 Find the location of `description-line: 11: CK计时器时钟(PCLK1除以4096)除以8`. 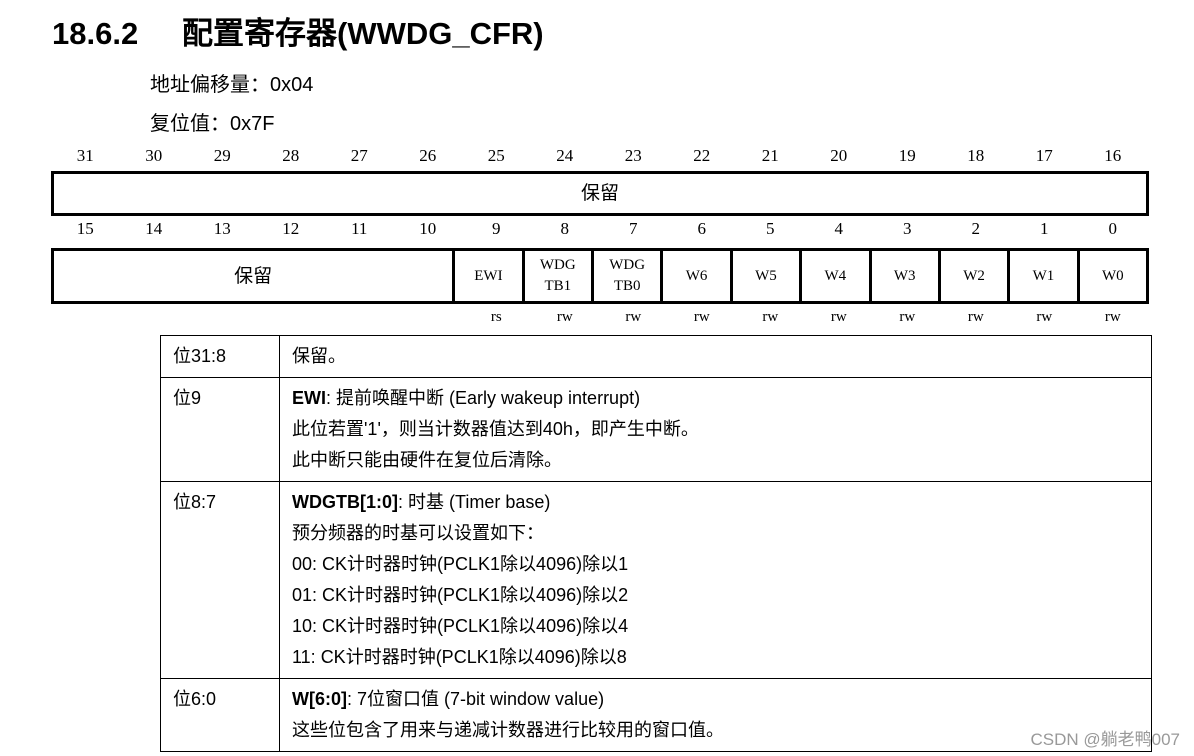

description-line: 11: CK计时器时钟(PCLK1除以4096)除以8 is located at coordinates (459, 657).